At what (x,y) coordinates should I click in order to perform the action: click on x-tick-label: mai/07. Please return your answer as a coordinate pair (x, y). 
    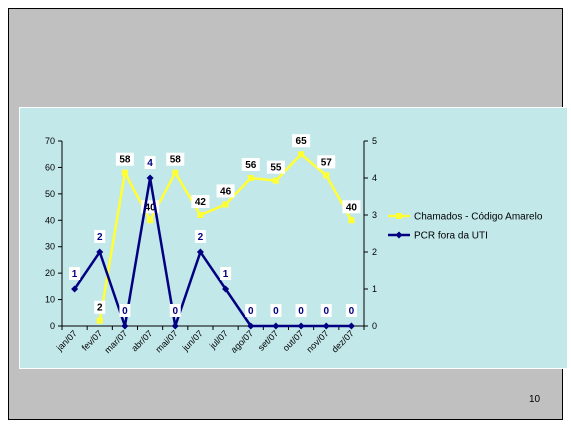
    Looking at the image, I should click on (166, 341).